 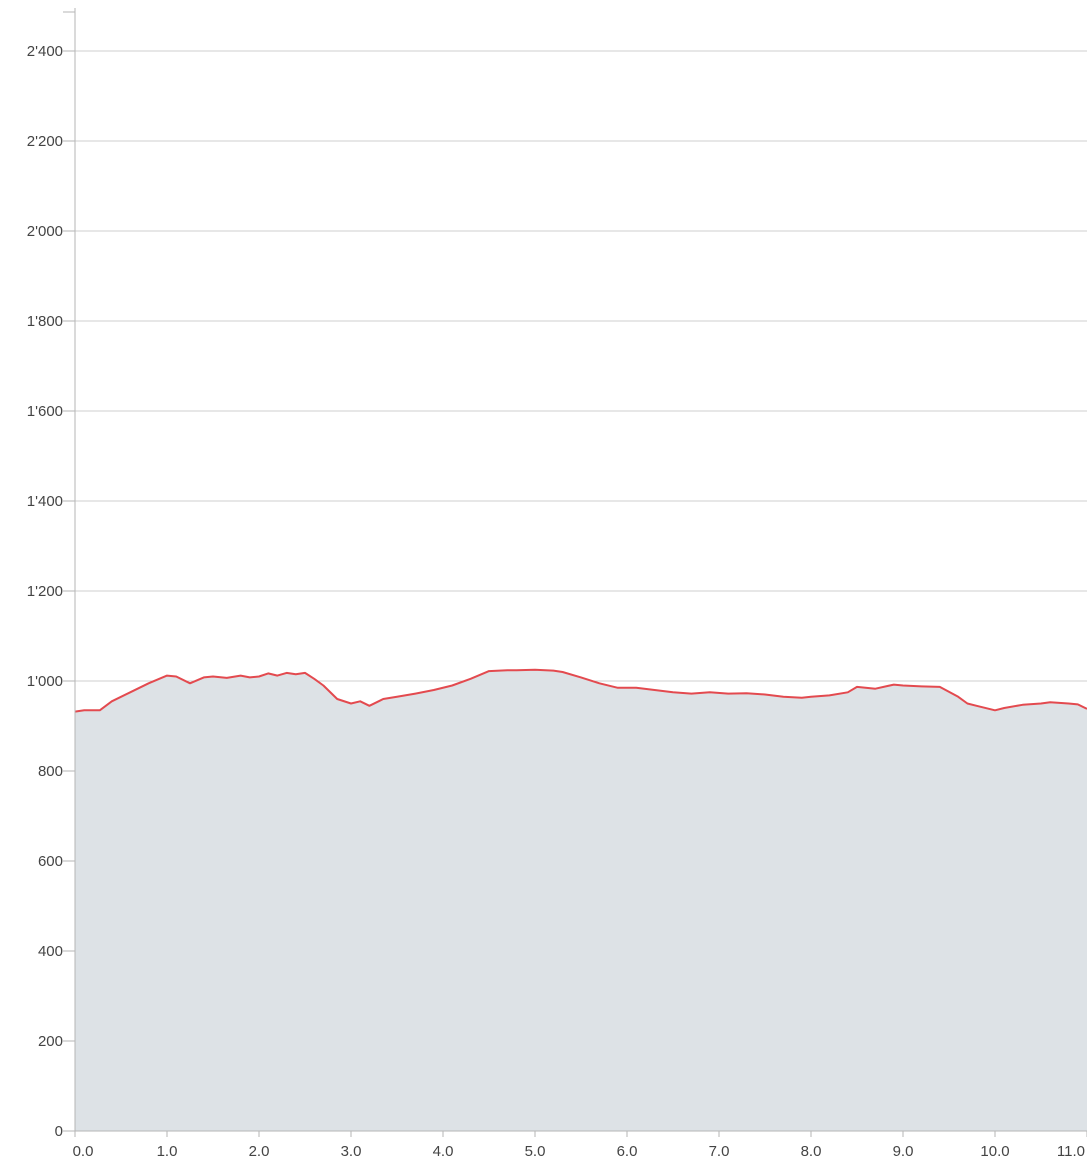 I want to click on x-tick-label: 1.0, so click(x=167, y=1151).